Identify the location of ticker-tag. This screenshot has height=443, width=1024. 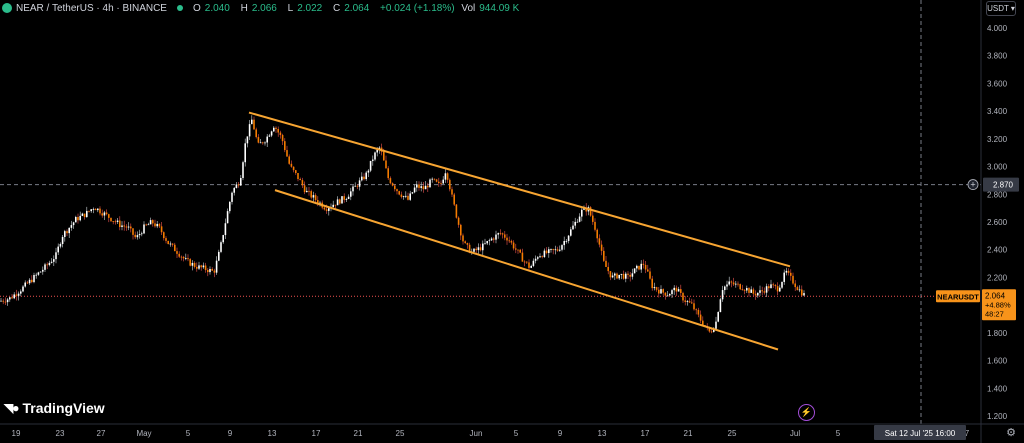
(958, 296).